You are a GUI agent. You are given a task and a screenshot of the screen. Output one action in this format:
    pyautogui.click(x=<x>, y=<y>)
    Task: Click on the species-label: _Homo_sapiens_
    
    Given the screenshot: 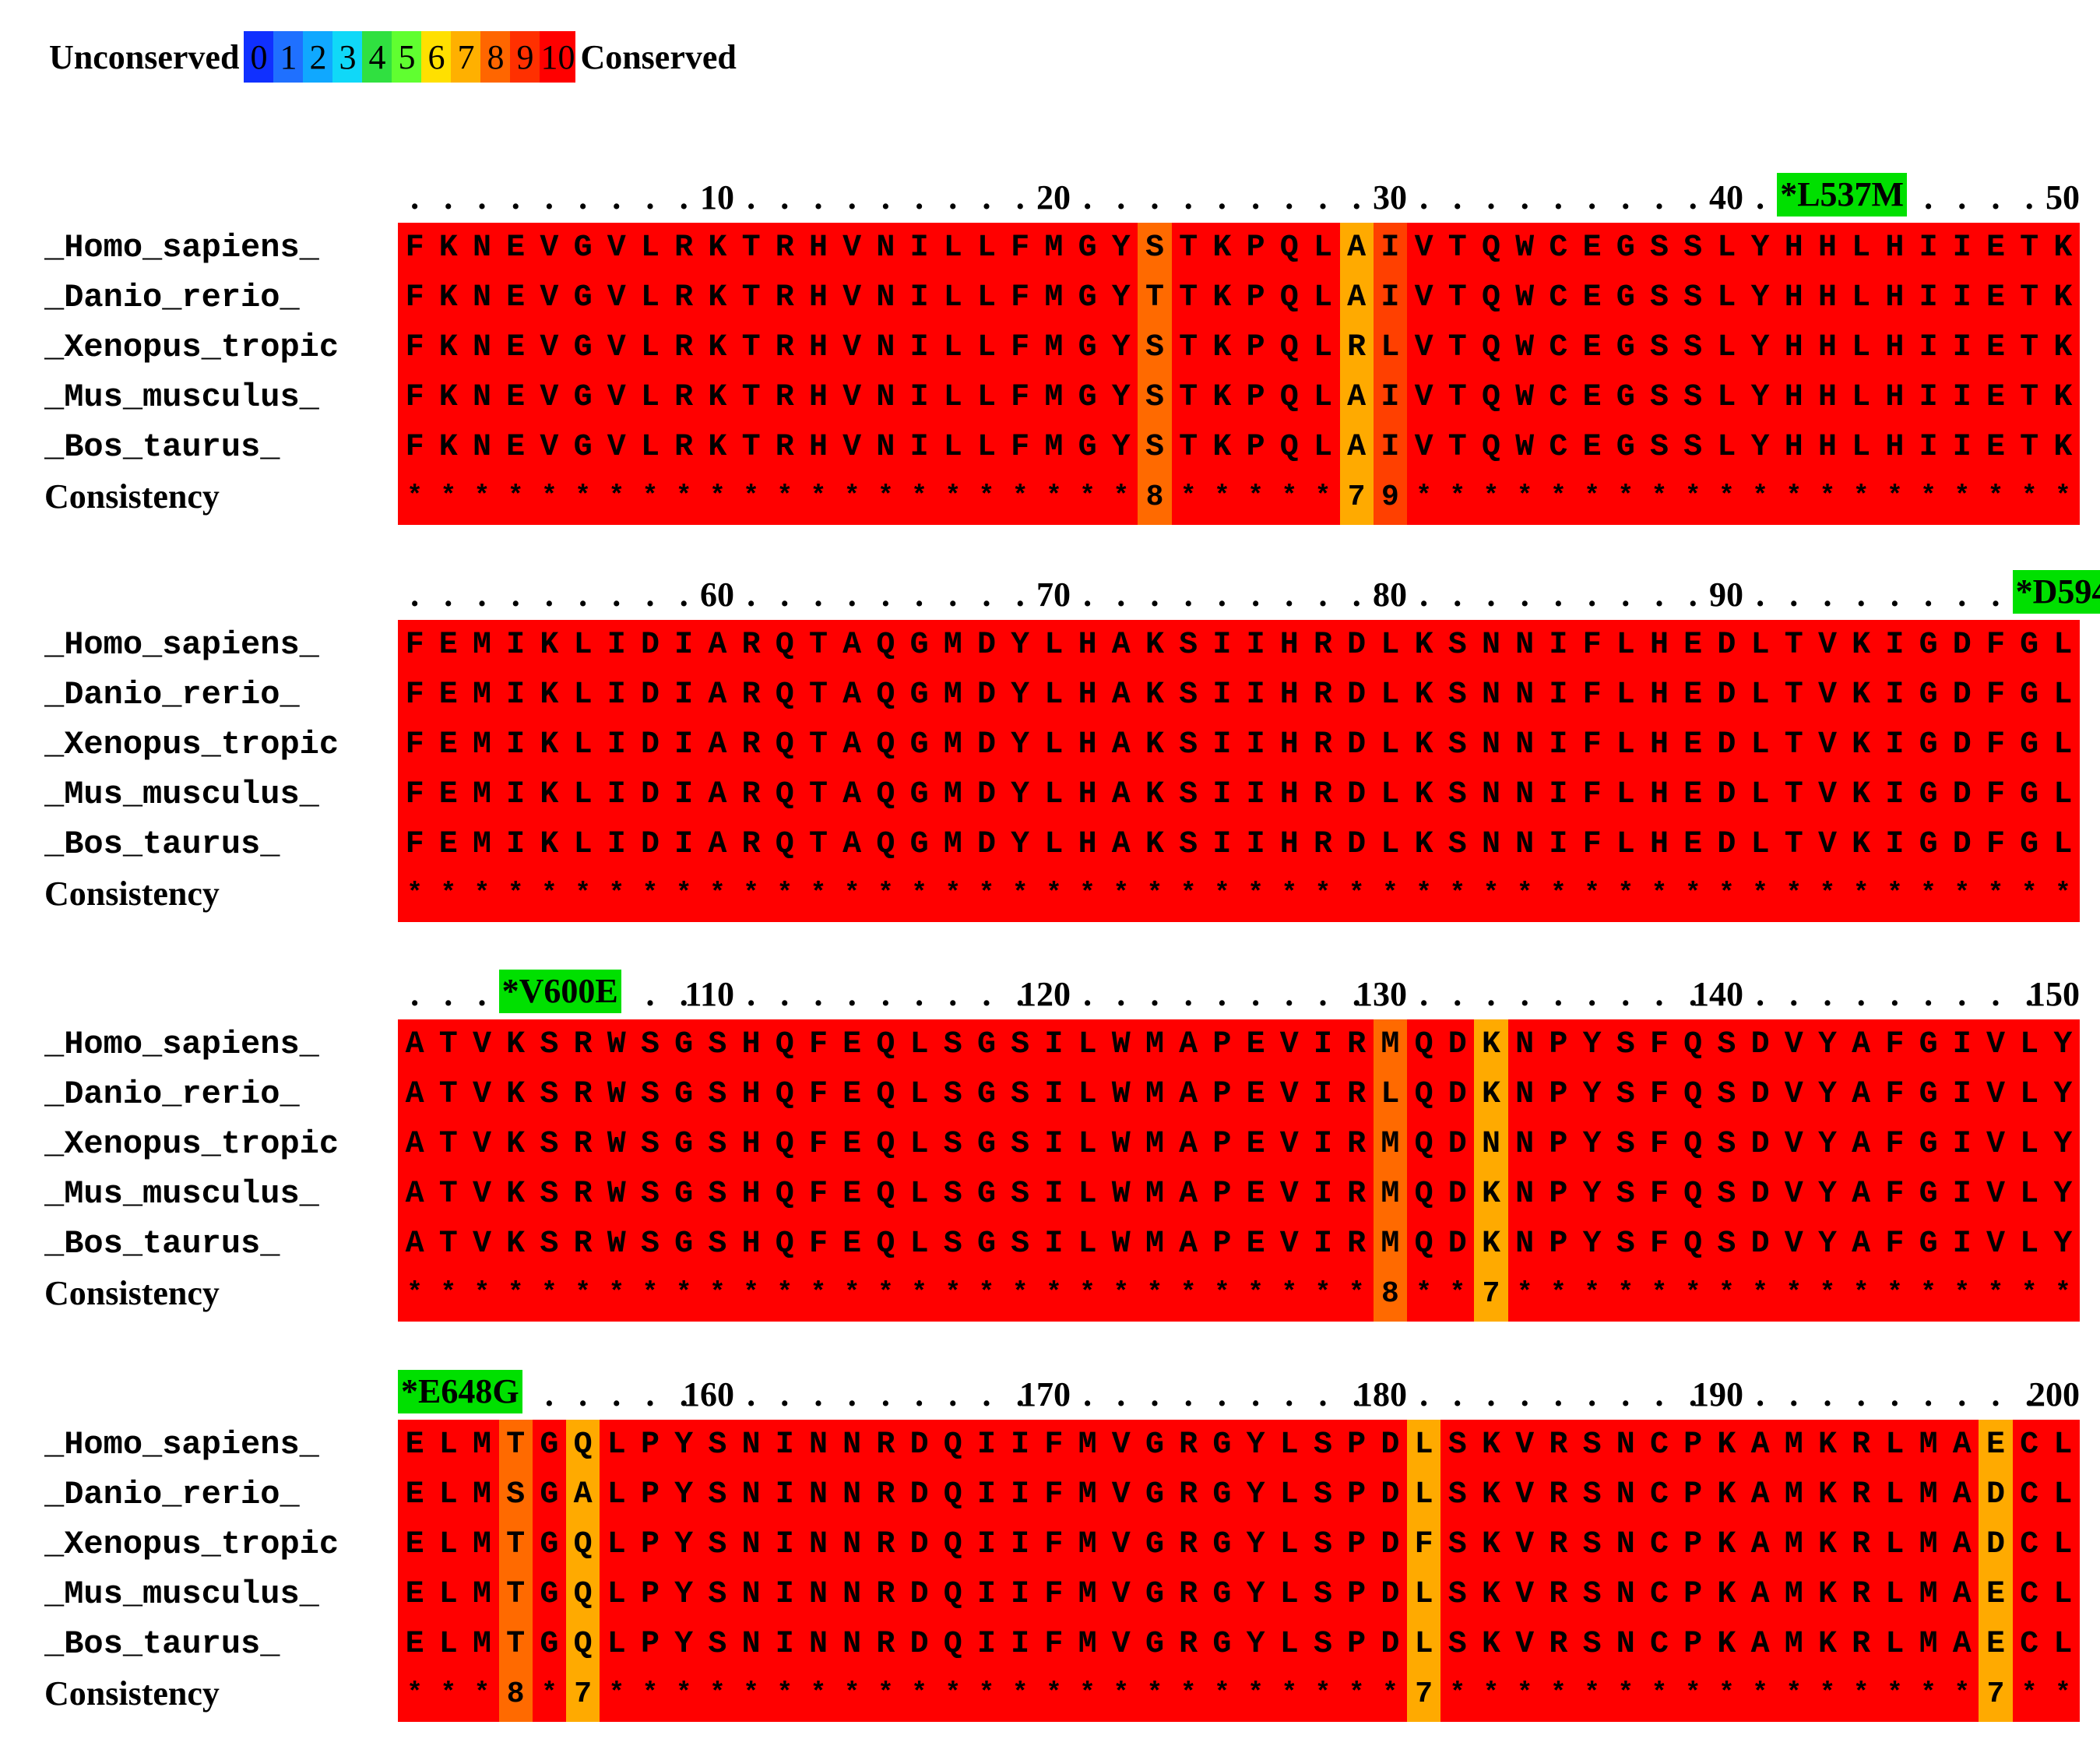 What is the action you would take?
    pyautogui.click(x=181, y=645)
    